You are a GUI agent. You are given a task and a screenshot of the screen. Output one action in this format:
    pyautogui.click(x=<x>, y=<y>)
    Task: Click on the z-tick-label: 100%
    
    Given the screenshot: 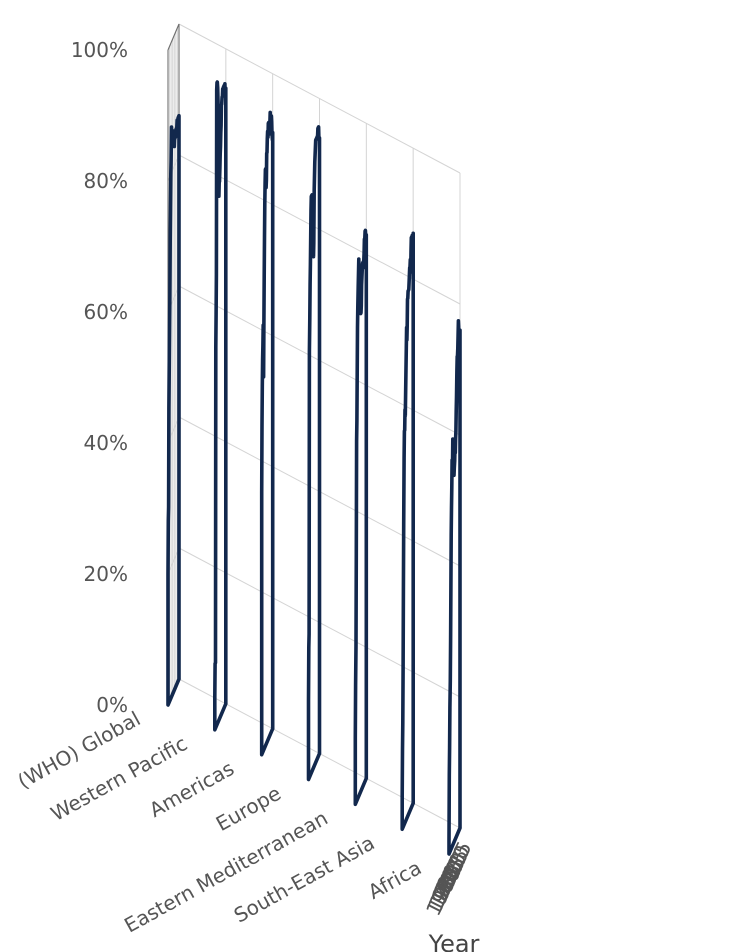 What is the action you would take?
    pyautogui.click(x=99, y=50)
    